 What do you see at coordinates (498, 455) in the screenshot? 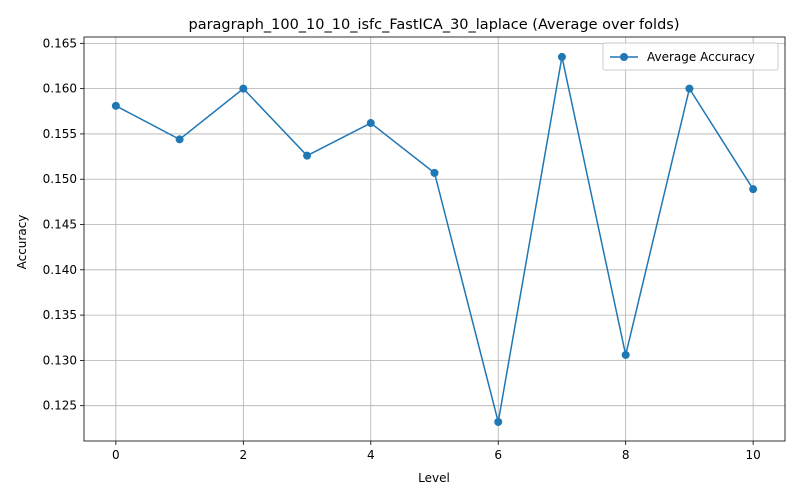
I see `x-tick-label: 6` at bounding box center [498, 455].